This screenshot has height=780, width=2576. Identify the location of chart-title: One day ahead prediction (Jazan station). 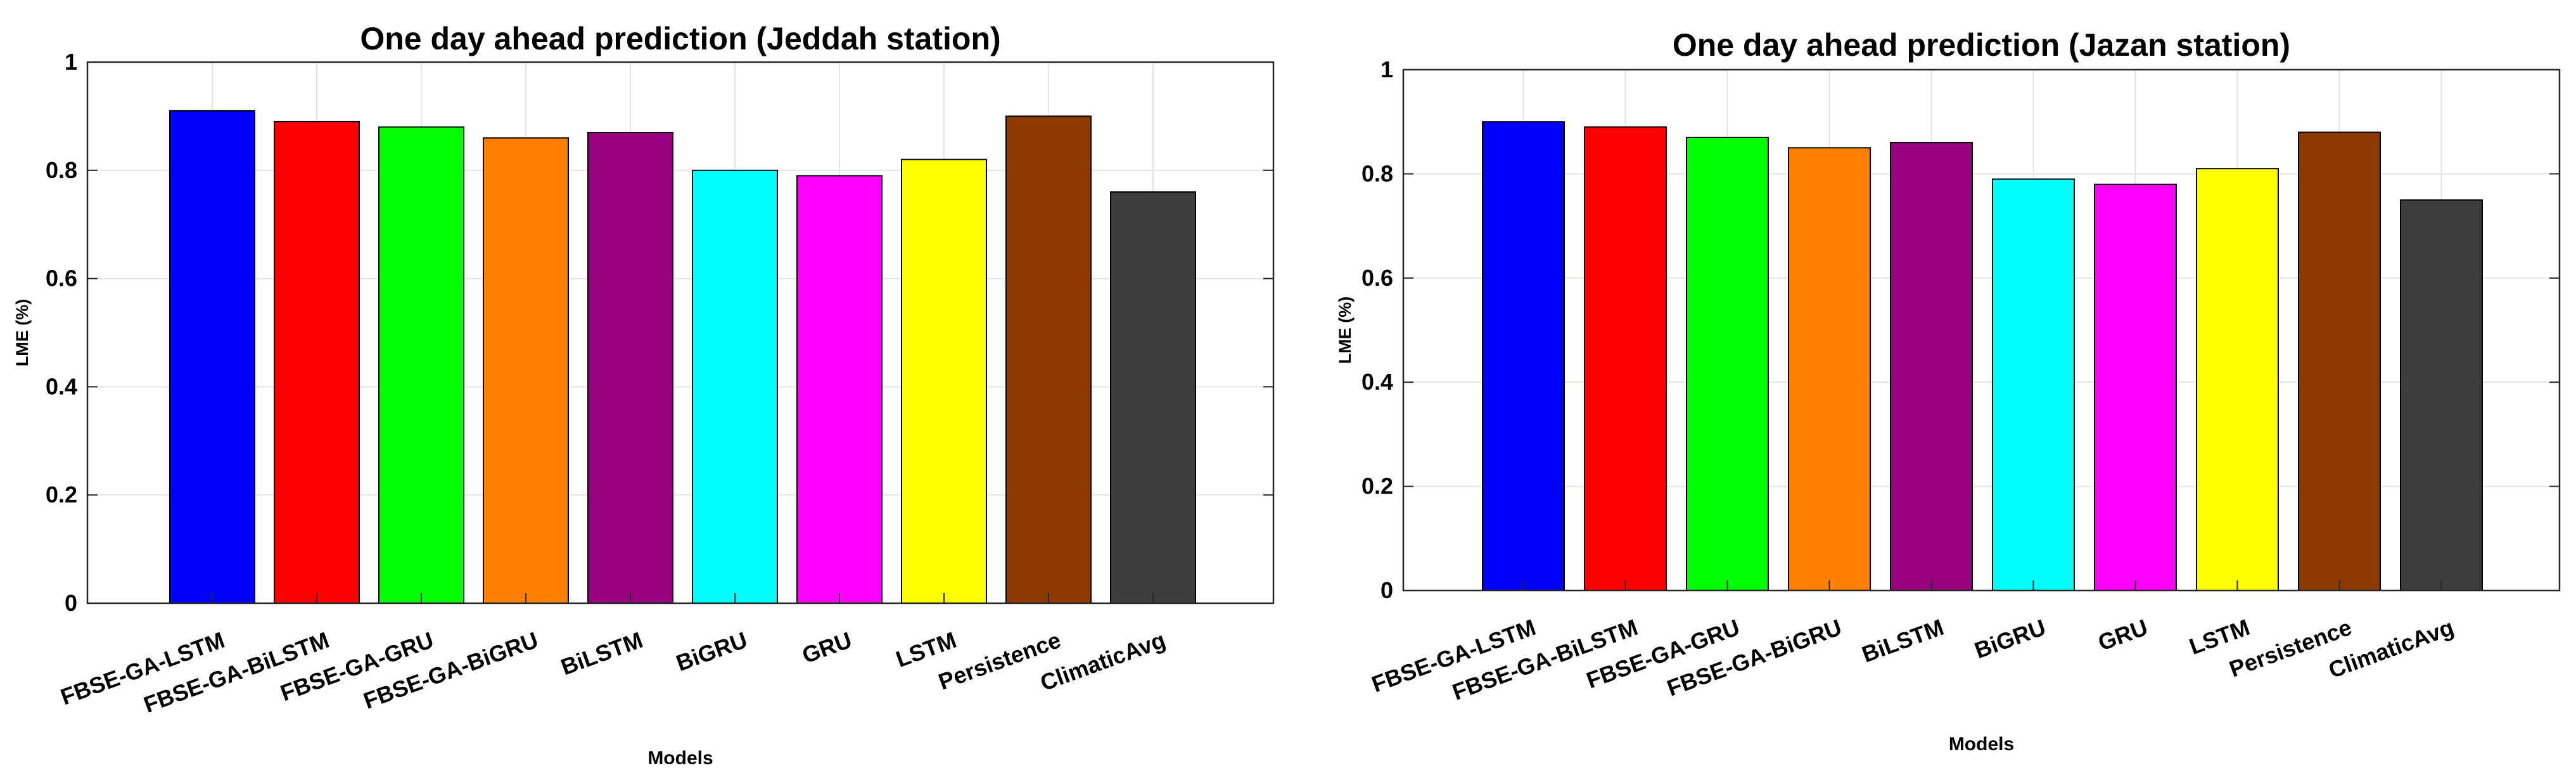
(1982, 45).